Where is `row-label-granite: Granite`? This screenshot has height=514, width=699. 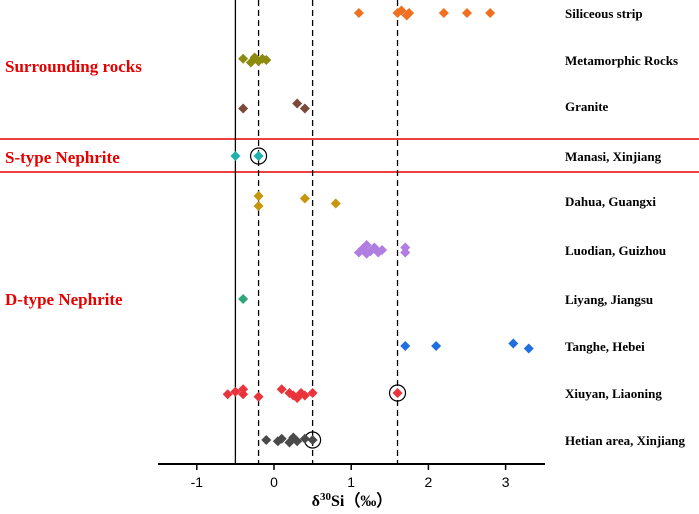
row-label-granite: Granite is located at coordinates (587, 106).